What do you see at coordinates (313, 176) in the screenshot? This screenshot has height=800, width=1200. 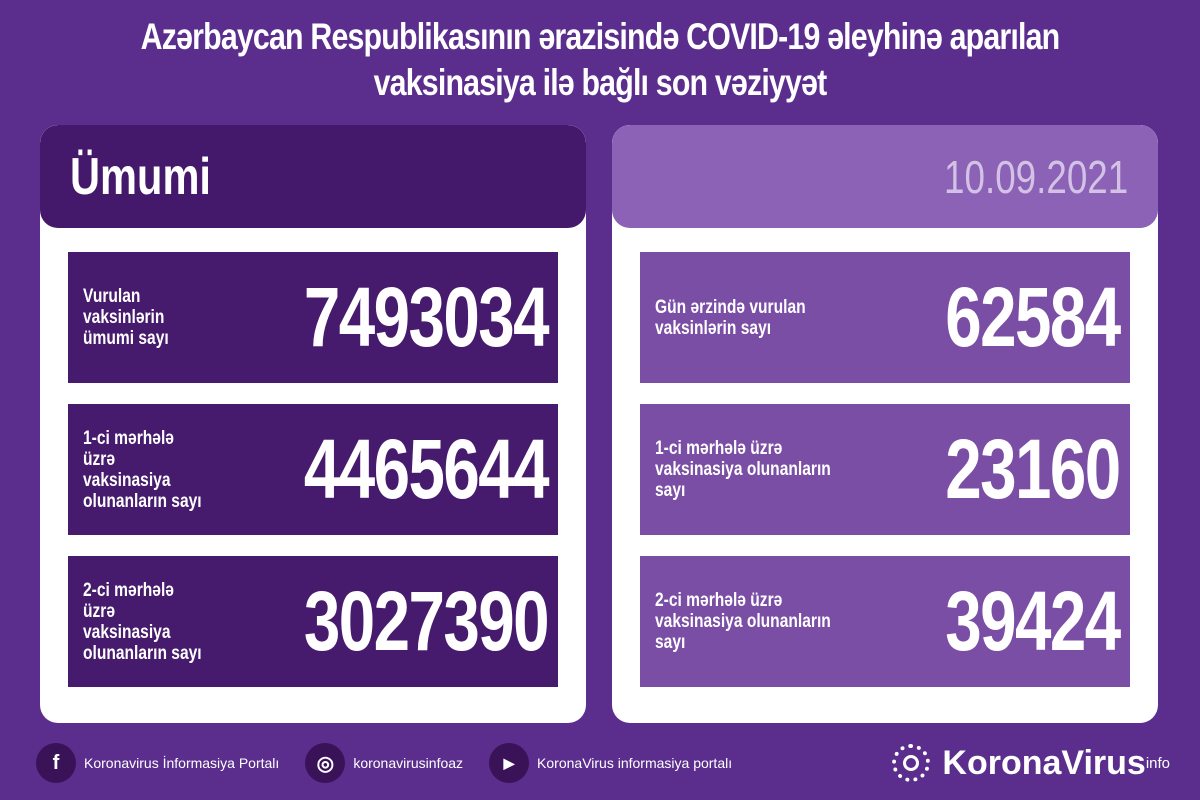 I see `total-header: Ümumi` at bounding box center [313, 176].